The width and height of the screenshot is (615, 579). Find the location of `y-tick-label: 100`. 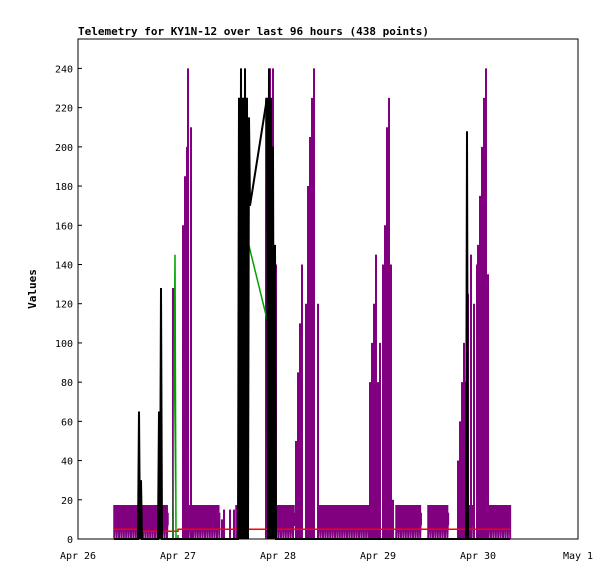

y-tick-label: 100 is located at coordinates (64, 344).